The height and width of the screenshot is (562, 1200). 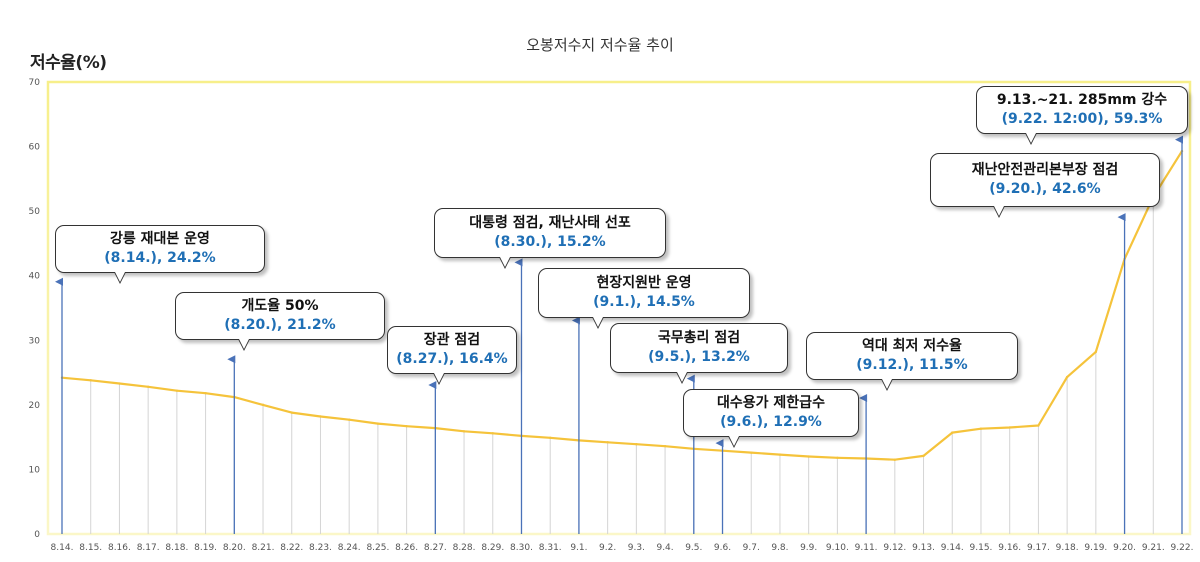 I want to click on x-tick-label: 8.19., so click(x=205, y=548).